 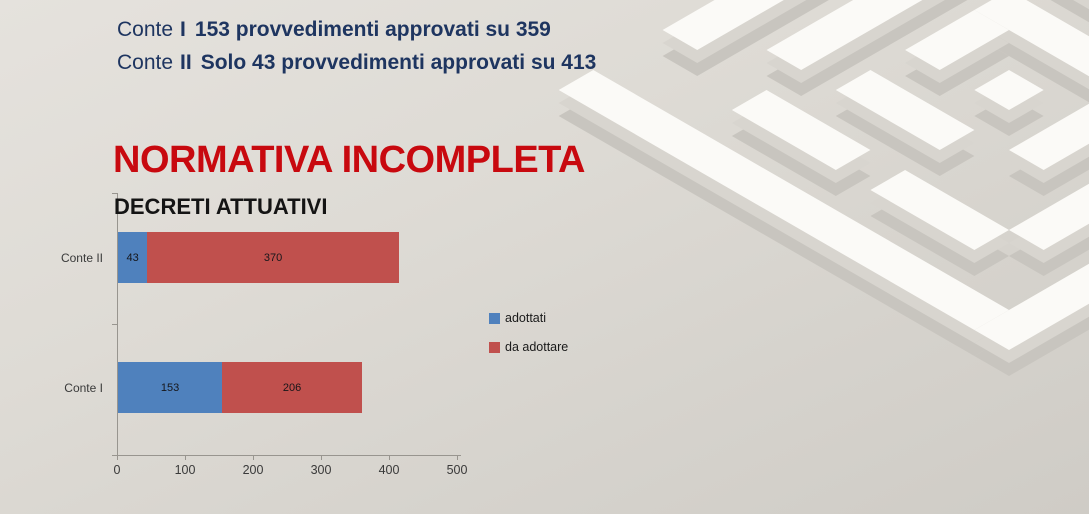 What do you see at coordinates (372, 29) in the screenshot?
I see `header-line-1-text: 153 provvedimenti approvati su 359` at bounding box center [372, 29].